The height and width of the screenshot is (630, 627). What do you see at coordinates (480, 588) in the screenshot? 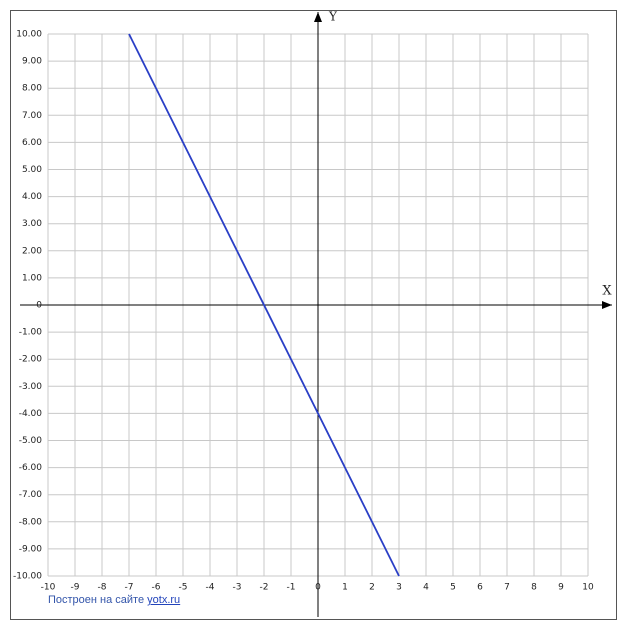
I see `x-tick-label: 6` at bounding box center [480, 588].